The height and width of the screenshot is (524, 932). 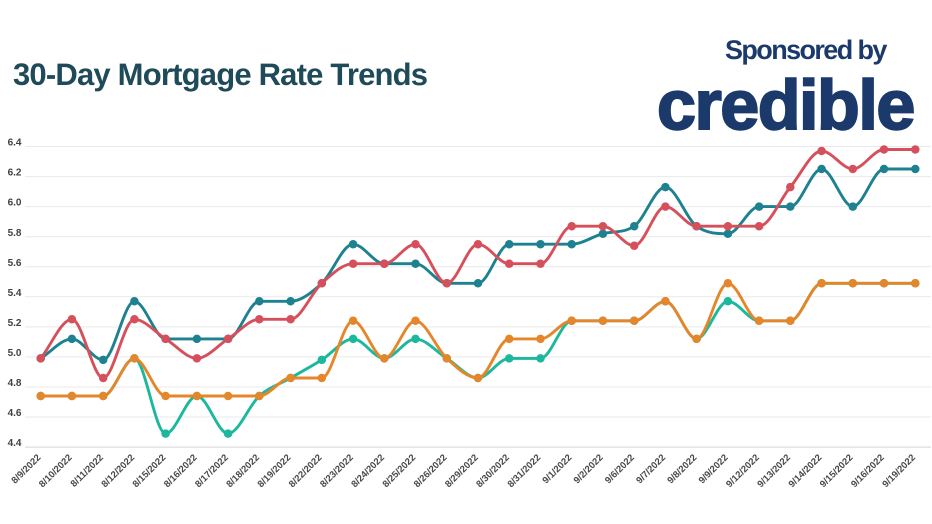 What do you see at coordinates (15, 203) in the screenshot?
I see `svg-text: 6.0` at bounding box center [15, 203].